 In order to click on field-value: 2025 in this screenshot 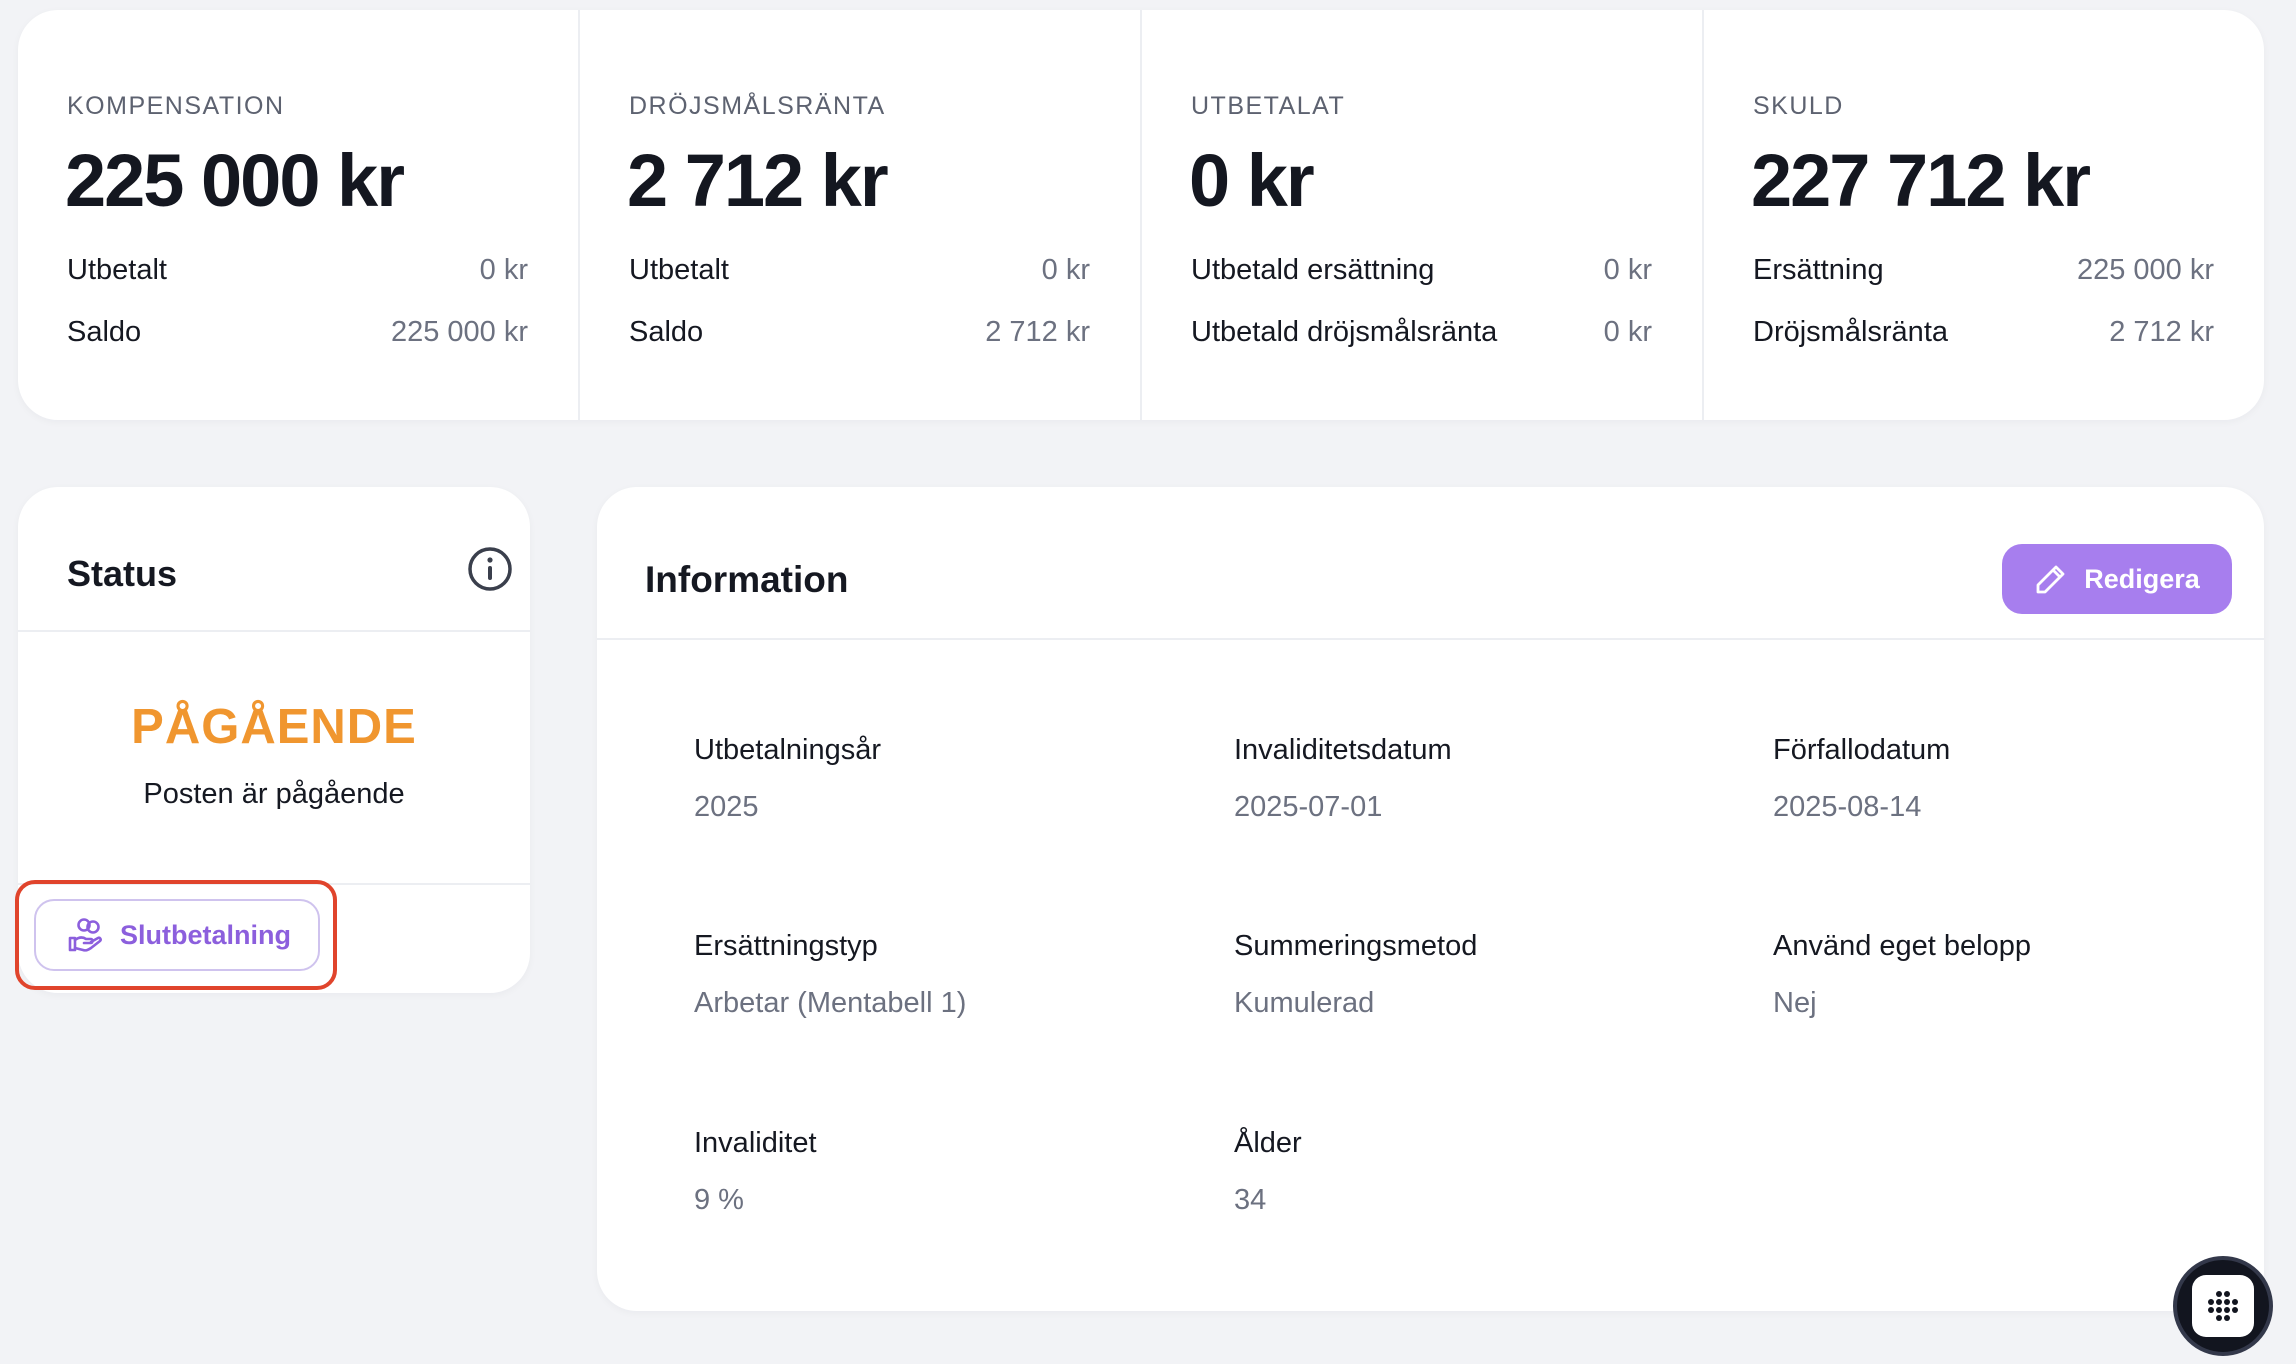, I will do `click(726, 807)`.